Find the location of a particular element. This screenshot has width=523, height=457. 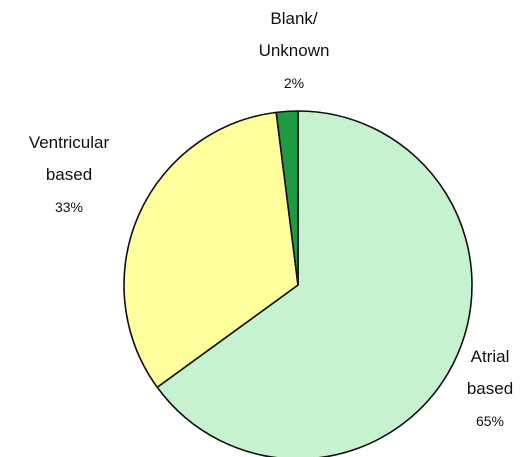

slice-label-line: Blank/ is located at coordinates (294, 18).